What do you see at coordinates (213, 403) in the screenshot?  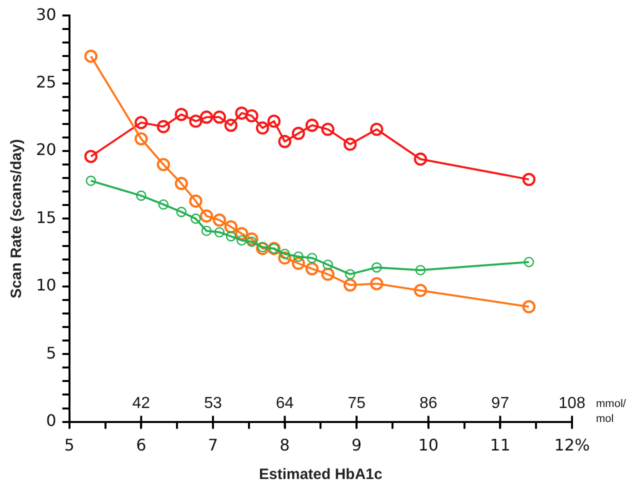 I see `x2-tick-label: 53` at bounding box center [213, 403].